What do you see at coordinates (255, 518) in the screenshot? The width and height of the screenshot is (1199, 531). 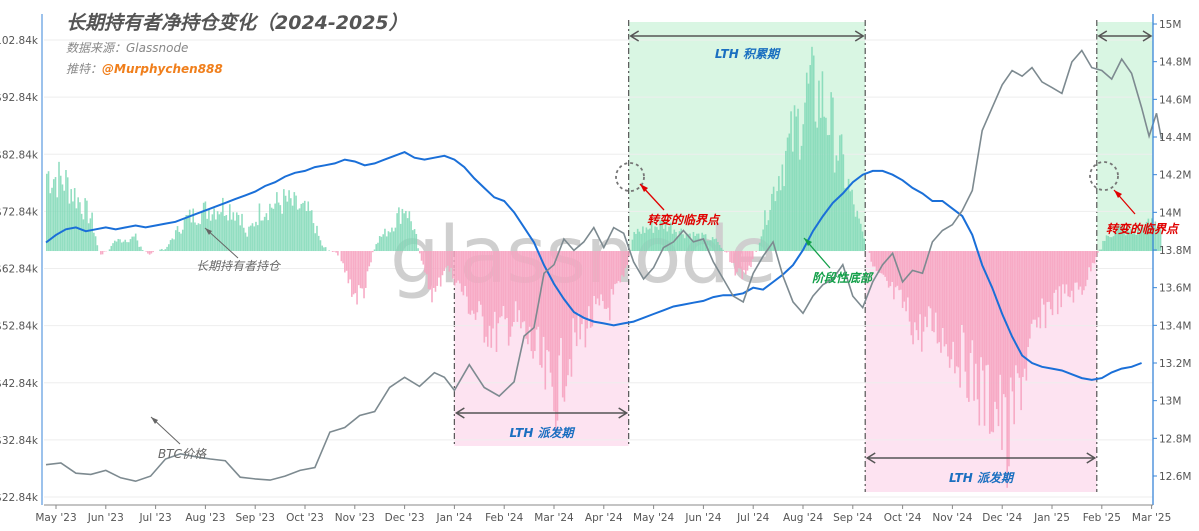 I see `x-tick-label: Sep '23` at bounding box center [255, 518].